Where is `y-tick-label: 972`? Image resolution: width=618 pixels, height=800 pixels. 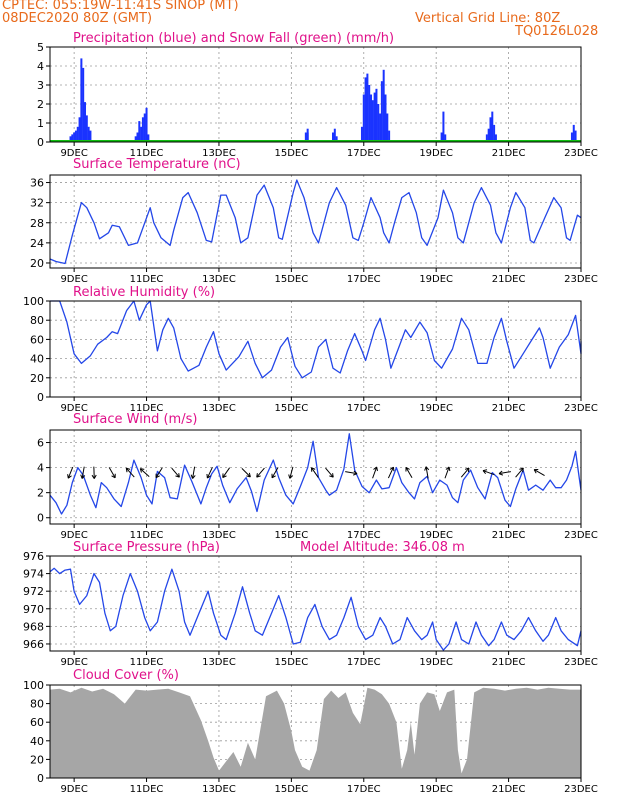 y-tick-label: 972 is located at coordinates (33, 591).